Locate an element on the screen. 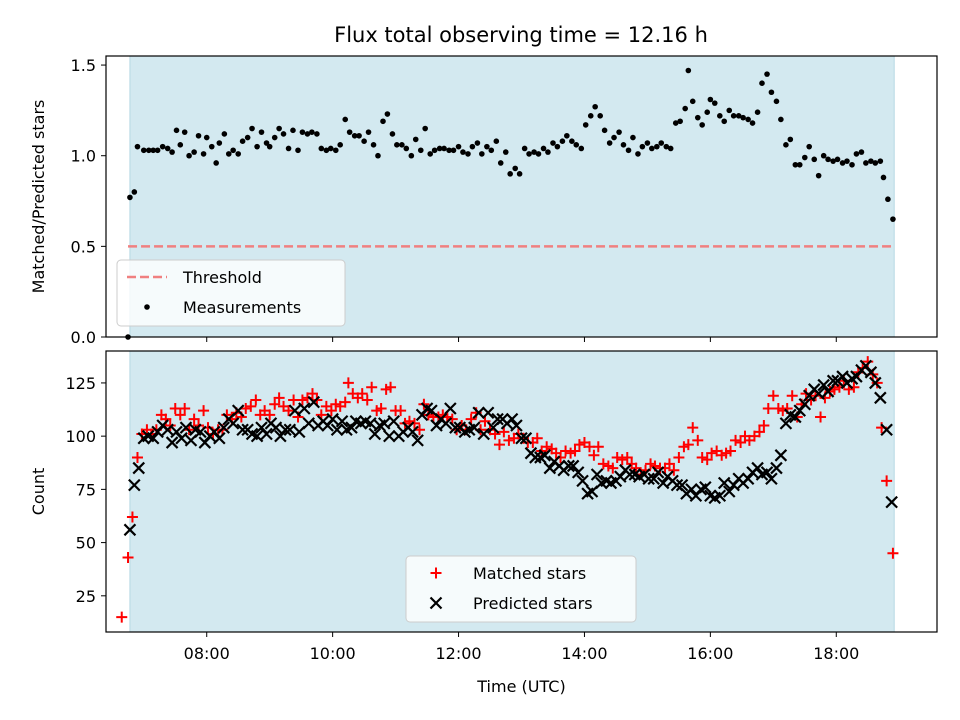 The image size is (960, 720). x-tick-label: 08:00 is located at coordinates (207, 653).